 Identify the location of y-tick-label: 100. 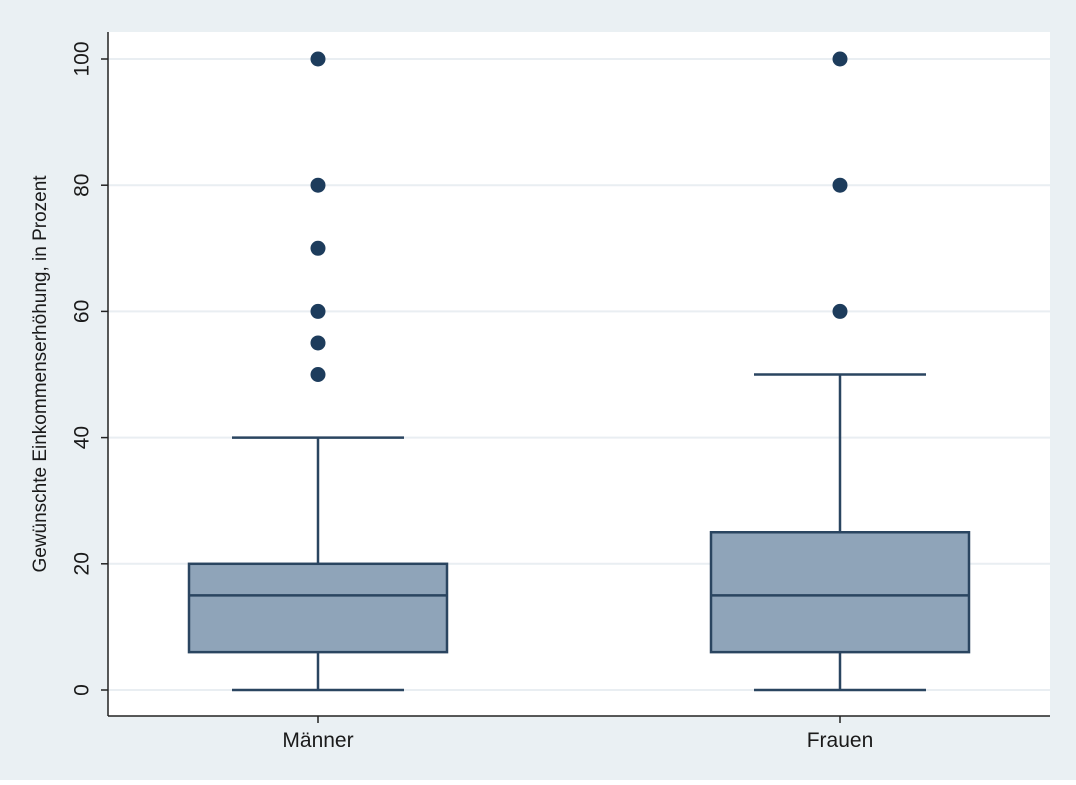
(82, 58).